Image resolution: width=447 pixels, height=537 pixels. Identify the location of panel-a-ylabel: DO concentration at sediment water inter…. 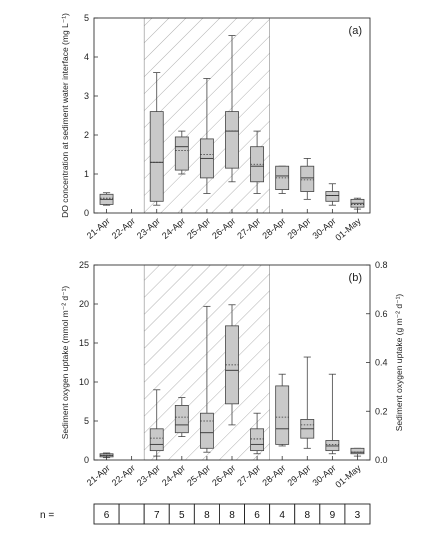
(65, 115).